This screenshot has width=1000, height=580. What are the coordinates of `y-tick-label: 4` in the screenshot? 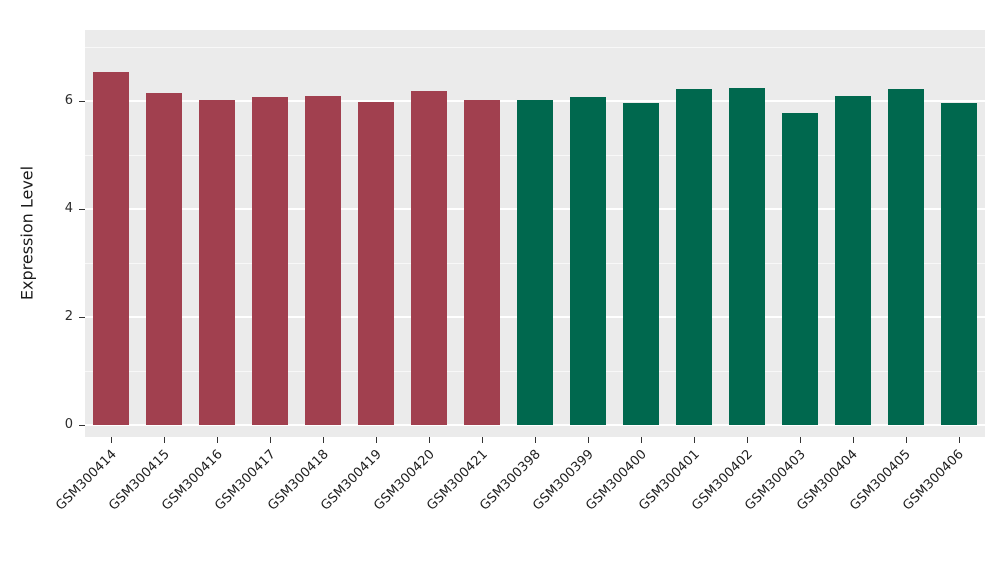 It's located at (68, 208).